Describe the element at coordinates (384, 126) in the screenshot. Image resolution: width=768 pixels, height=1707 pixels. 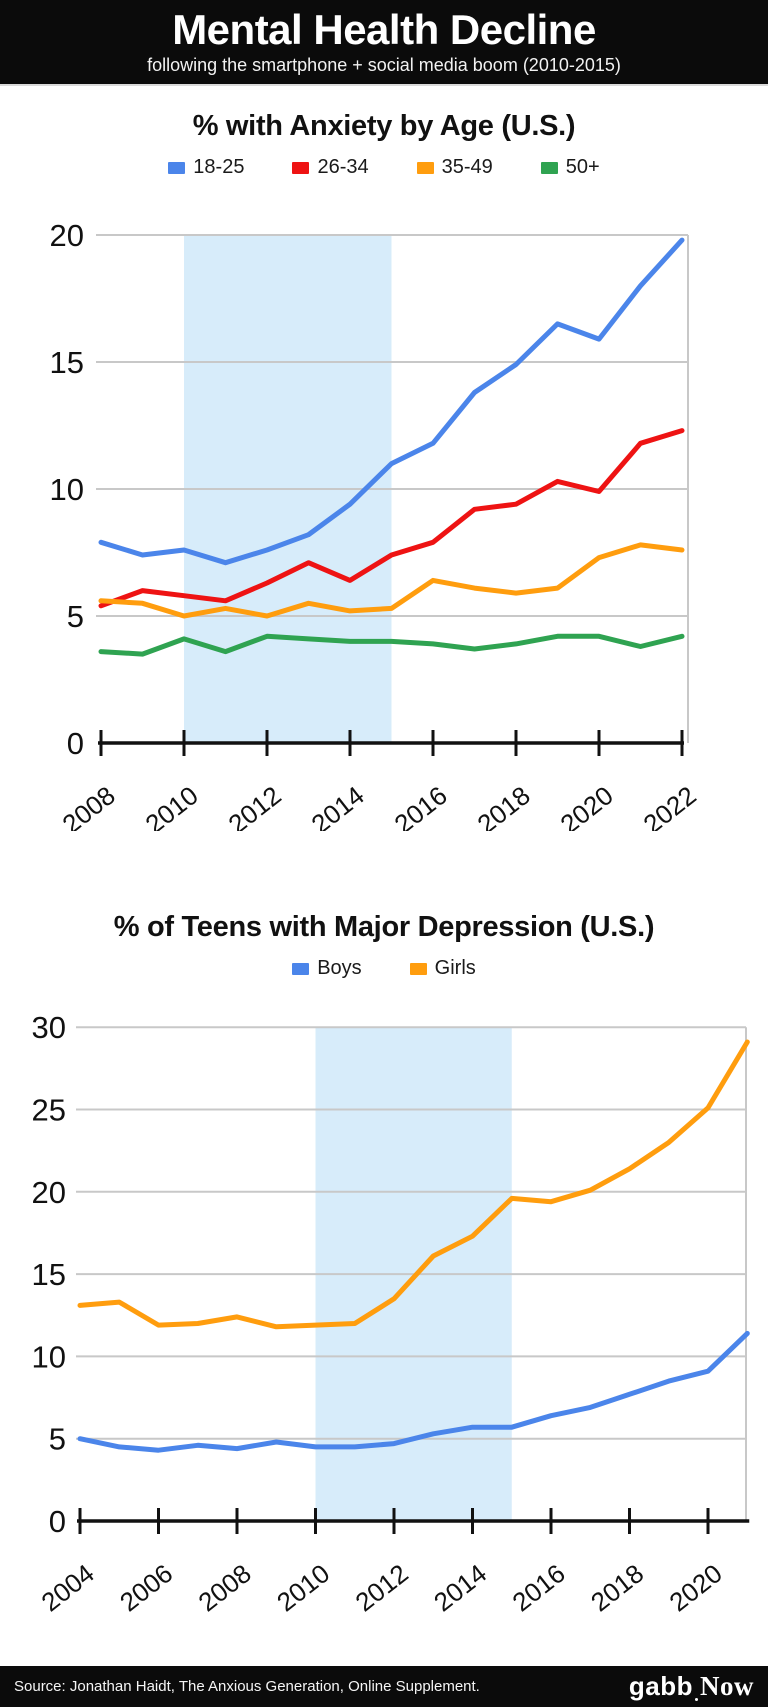
I see `chart1-title: % with Anxiety by Age (U.S.)` at that location.